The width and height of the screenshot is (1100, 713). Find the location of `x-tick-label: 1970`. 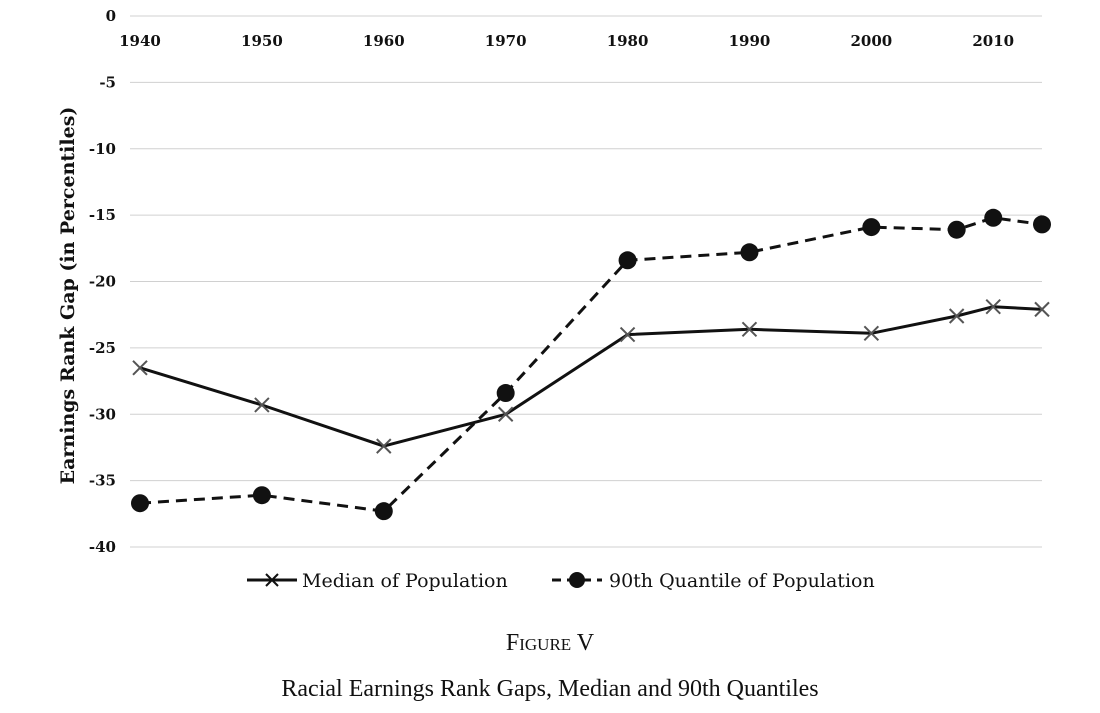

x-tick-label: 1970 is located at coordinates (506, 41).